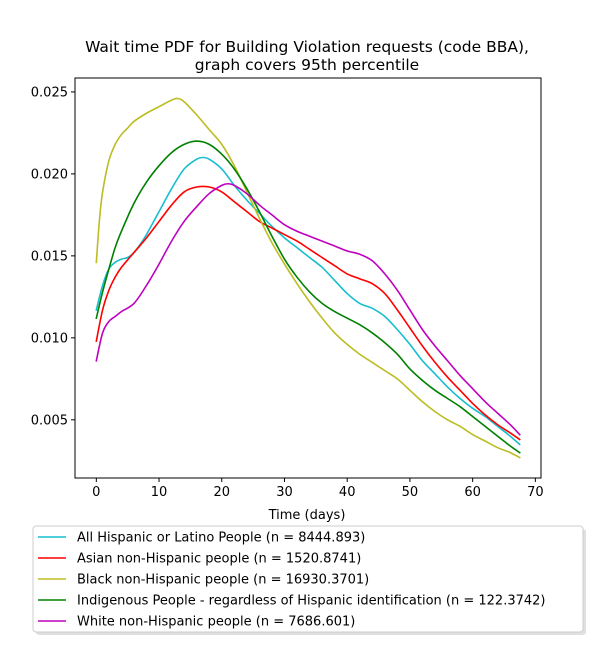 This screenshot has width=600, height=650. I want to click on x-tick-label: 50, so click(410, 492).